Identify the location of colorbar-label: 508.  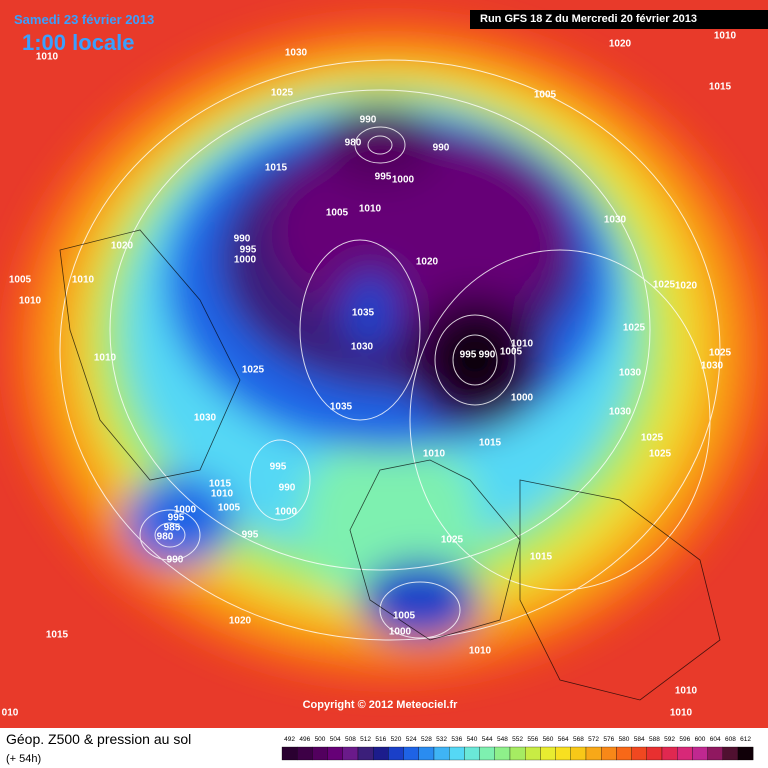
(350, 739).